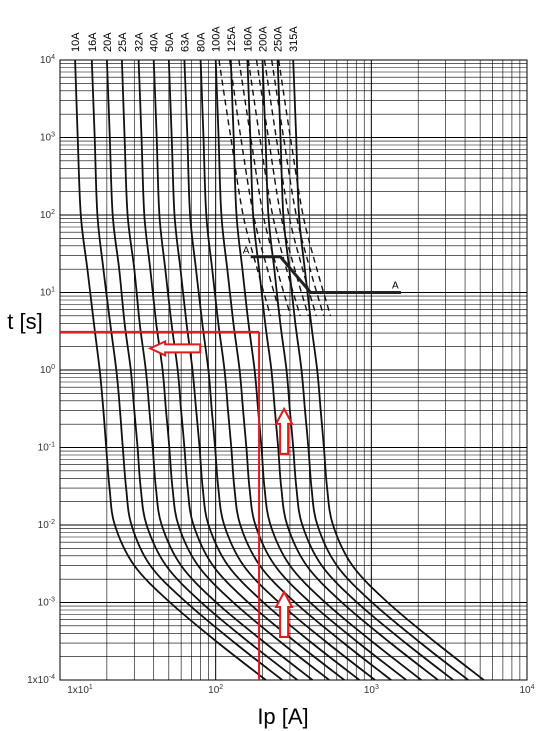 The image size is (555, 731). Describe the element at coordinates (76, 42) in the screenshot. I see `curve-rating-label: 10A` at that location.